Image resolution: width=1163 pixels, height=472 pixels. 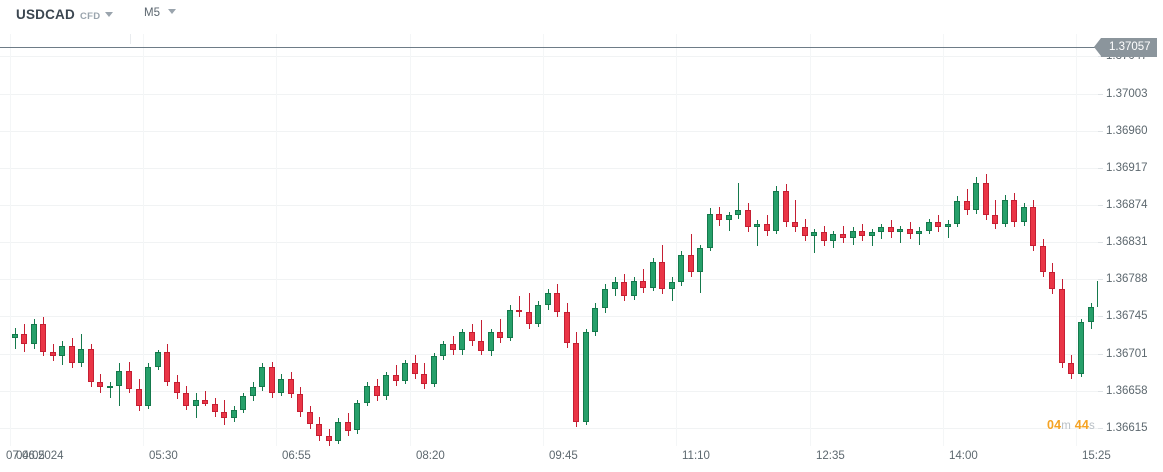 I want to click on symbol-name: USDCAD, so click(x=45, y=14).